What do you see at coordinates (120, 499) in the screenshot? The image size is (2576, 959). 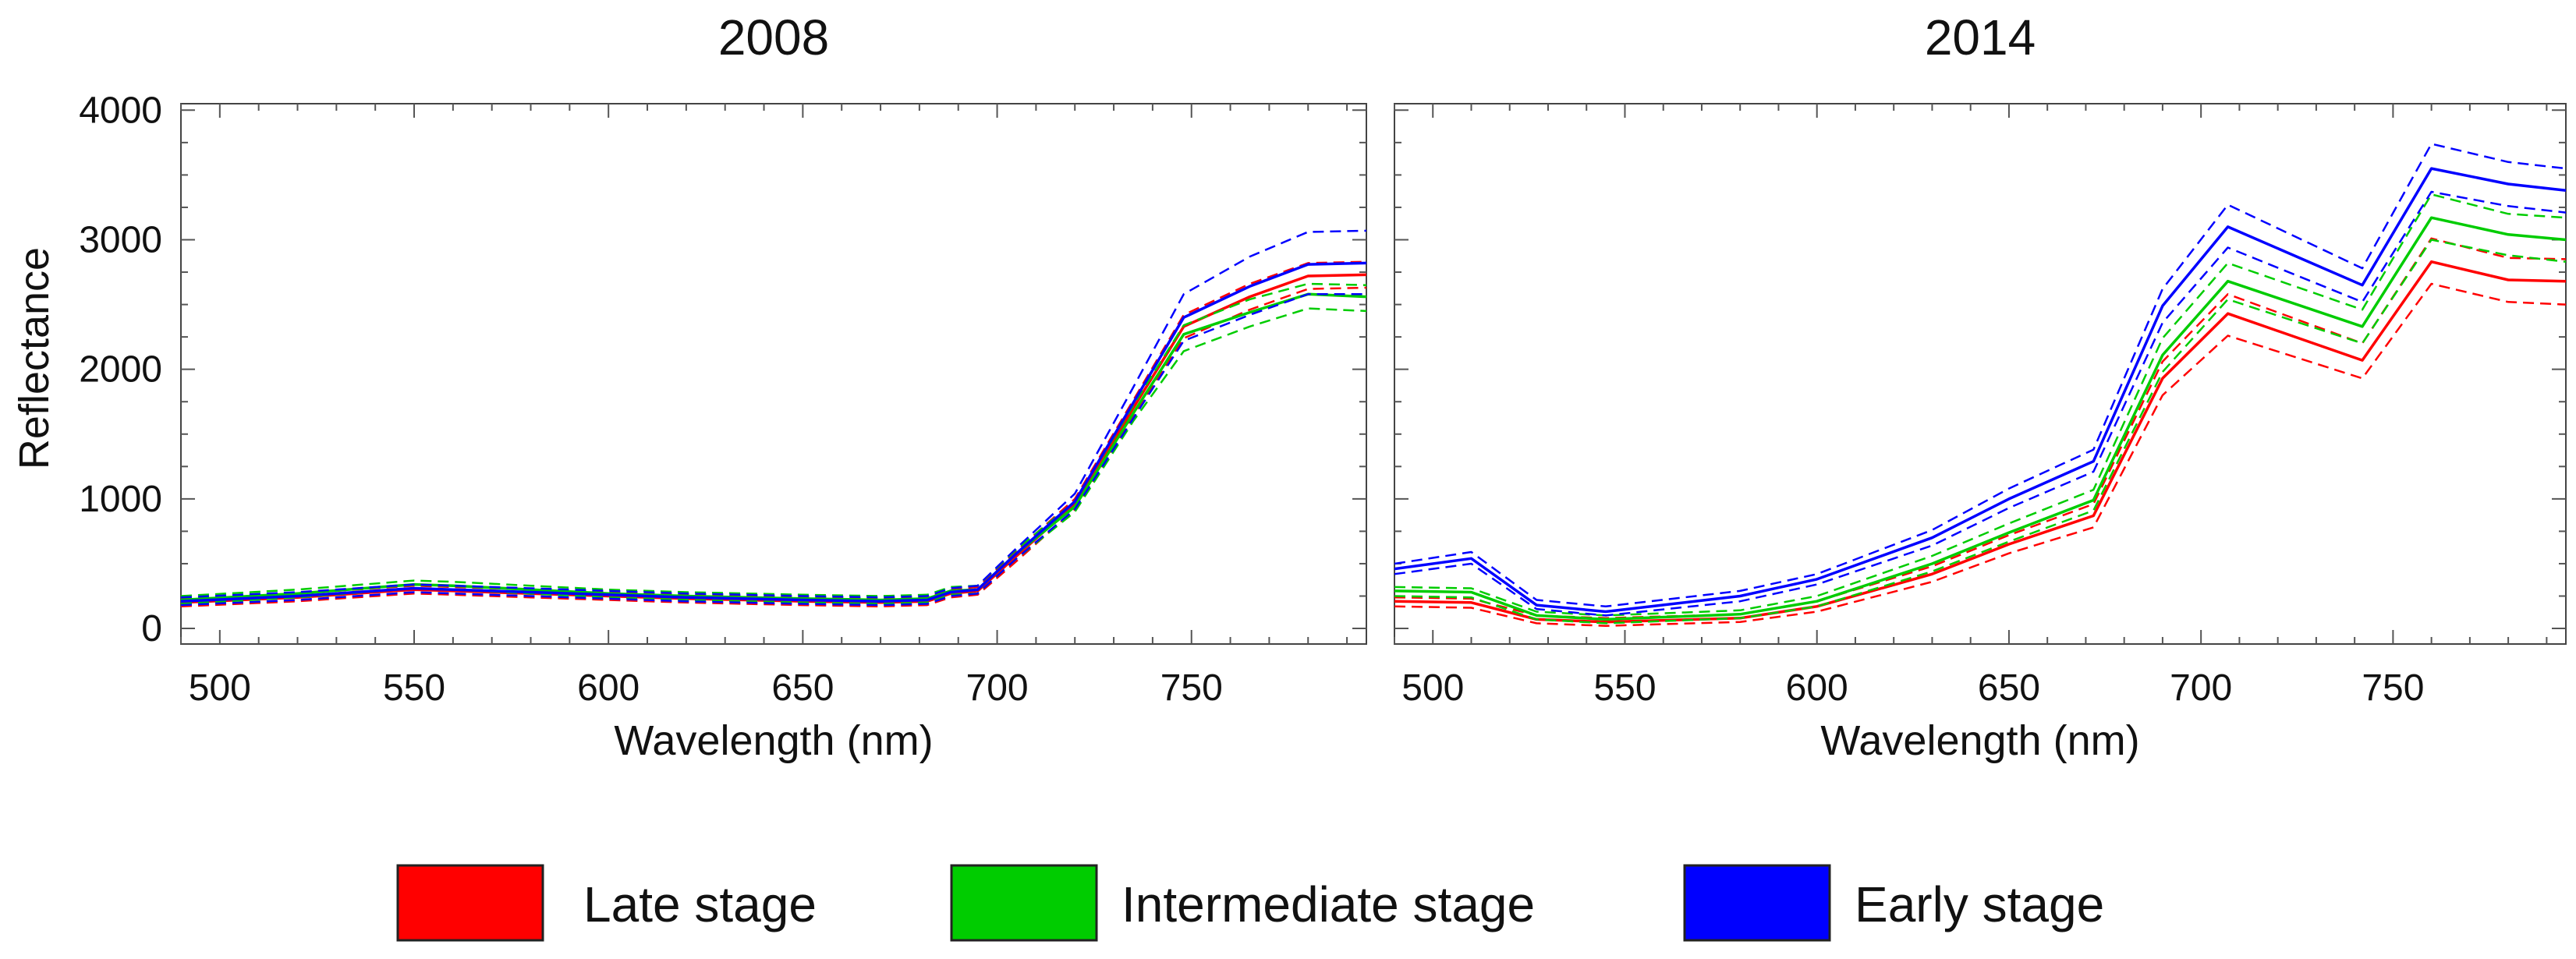 I see `y-tick-label: 1000` at bounding box center [120, 499].